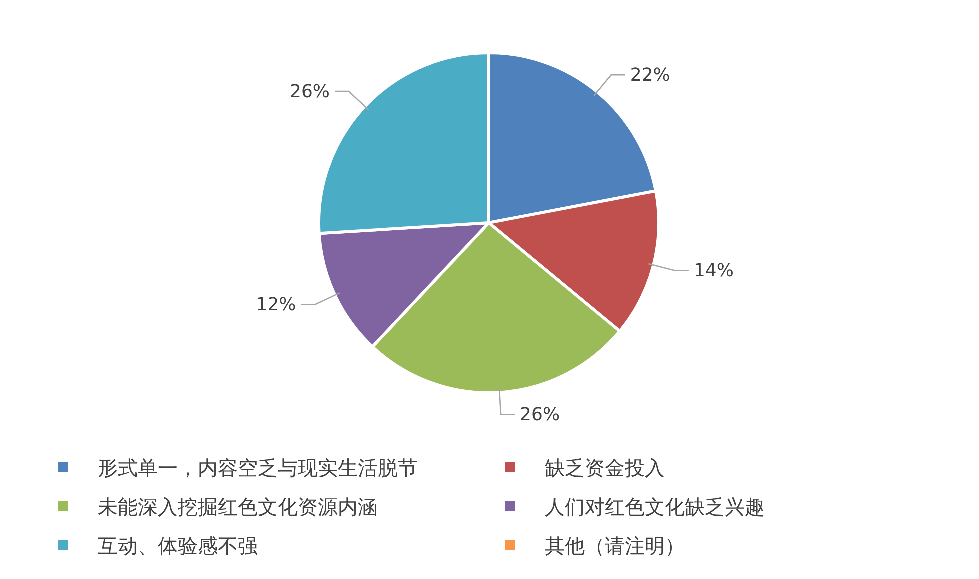 This screenshot has height=579, width=979. Describe the element at coordinates (276, 305) in the screenshot. I see `data-label: 12%` at that location.